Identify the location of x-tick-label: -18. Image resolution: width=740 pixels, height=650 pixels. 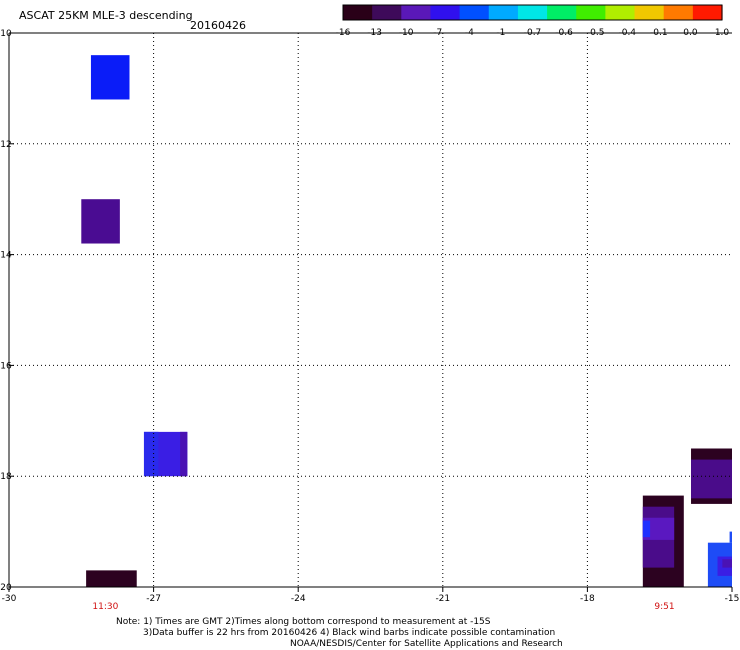
(587, 599).